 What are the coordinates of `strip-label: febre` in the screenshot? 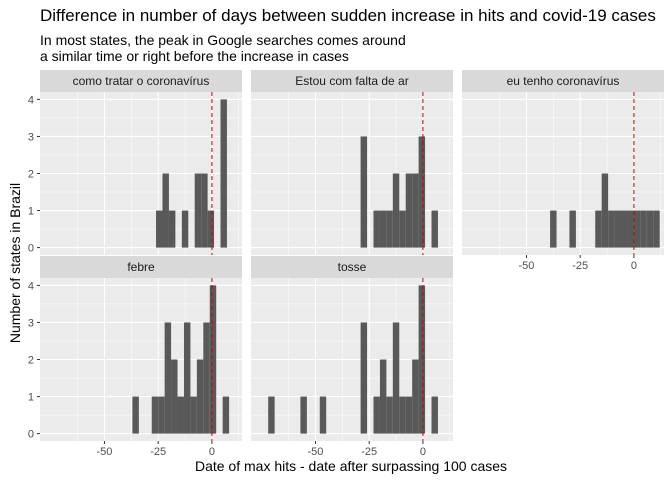 It's located at (141, 267).